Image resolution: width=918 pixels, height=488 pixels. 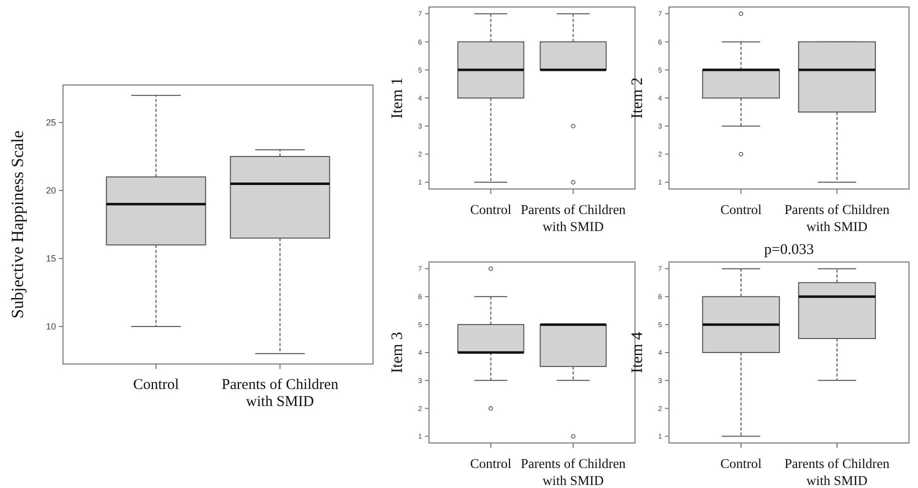 I want to click on y-axis-title: Item 3, so click(x=397, y=353).